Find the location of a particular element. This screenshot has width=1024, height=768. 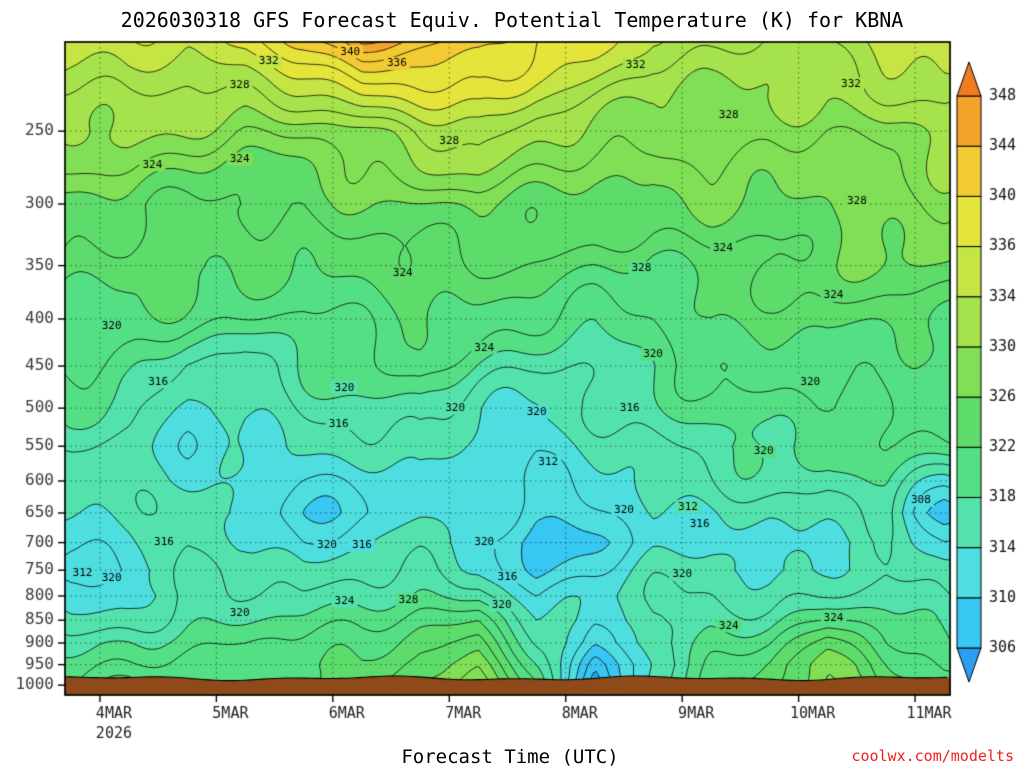

x-axis-title: Forecast Time (UTC) is located at coordinates (510, 757).